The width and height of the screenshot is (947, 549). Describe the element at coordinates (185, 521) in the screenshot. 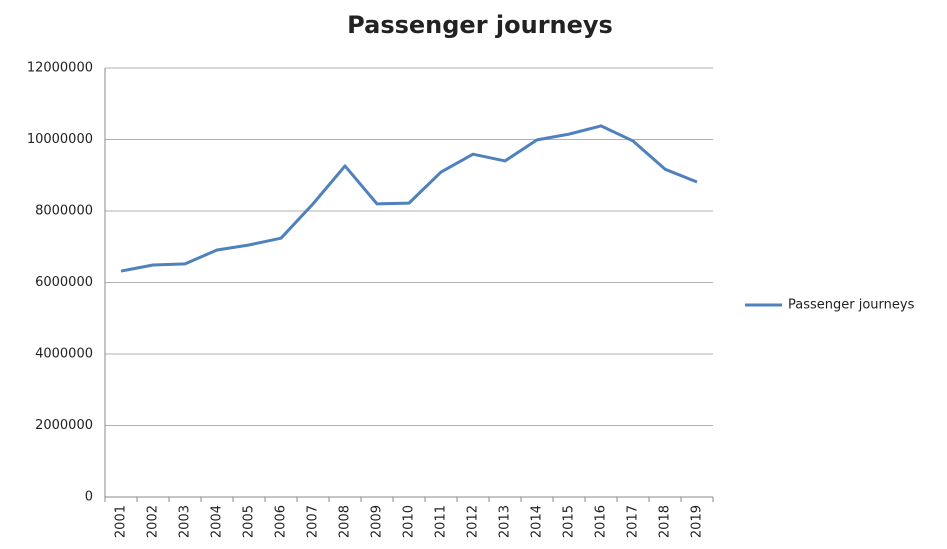

I see `x-tick-label: 2003` at that location.